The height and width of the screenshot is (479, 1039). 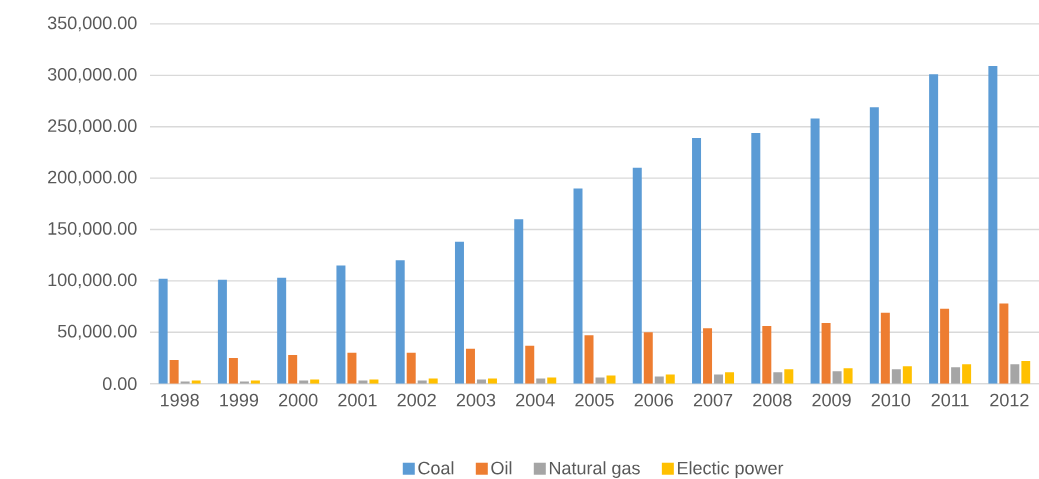 I want to click on x-tick-label: 2012, so click(x=1009, y=400).